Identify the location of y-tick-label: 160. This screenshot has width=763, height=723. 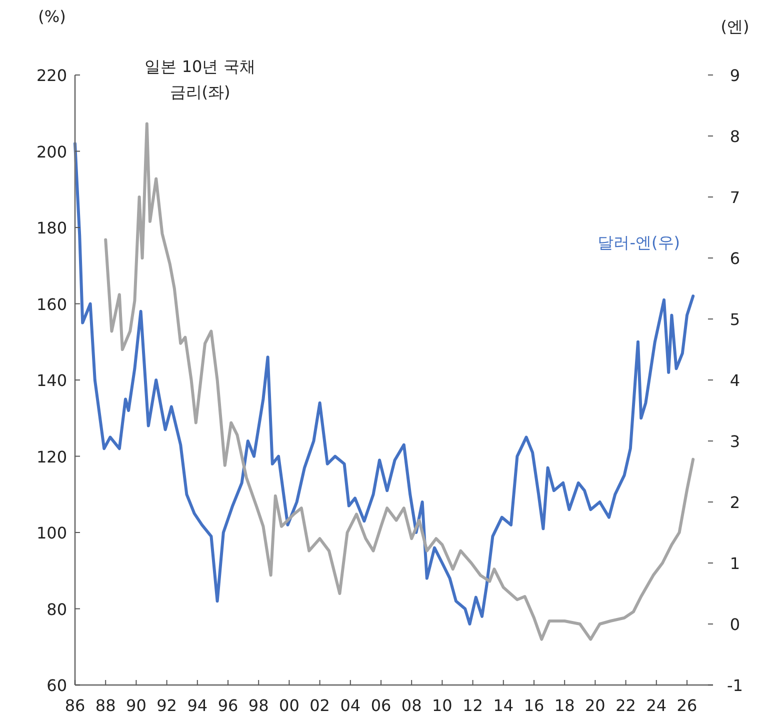
(51, 304).